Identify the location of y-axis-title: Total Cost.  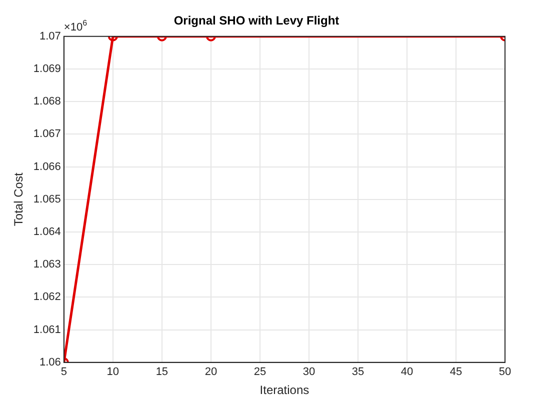
(19, 199).